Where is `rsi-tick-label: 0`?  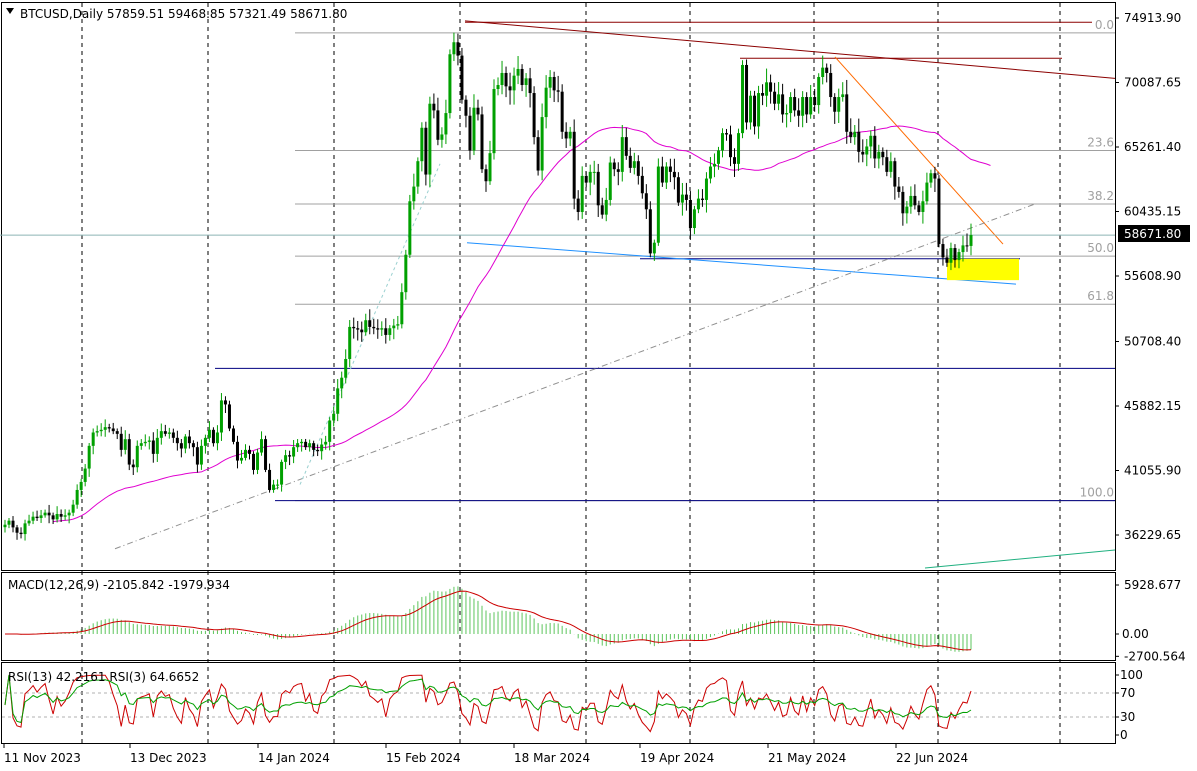
rsi-tick-label: 0 is located at coordinates (1124, 735).